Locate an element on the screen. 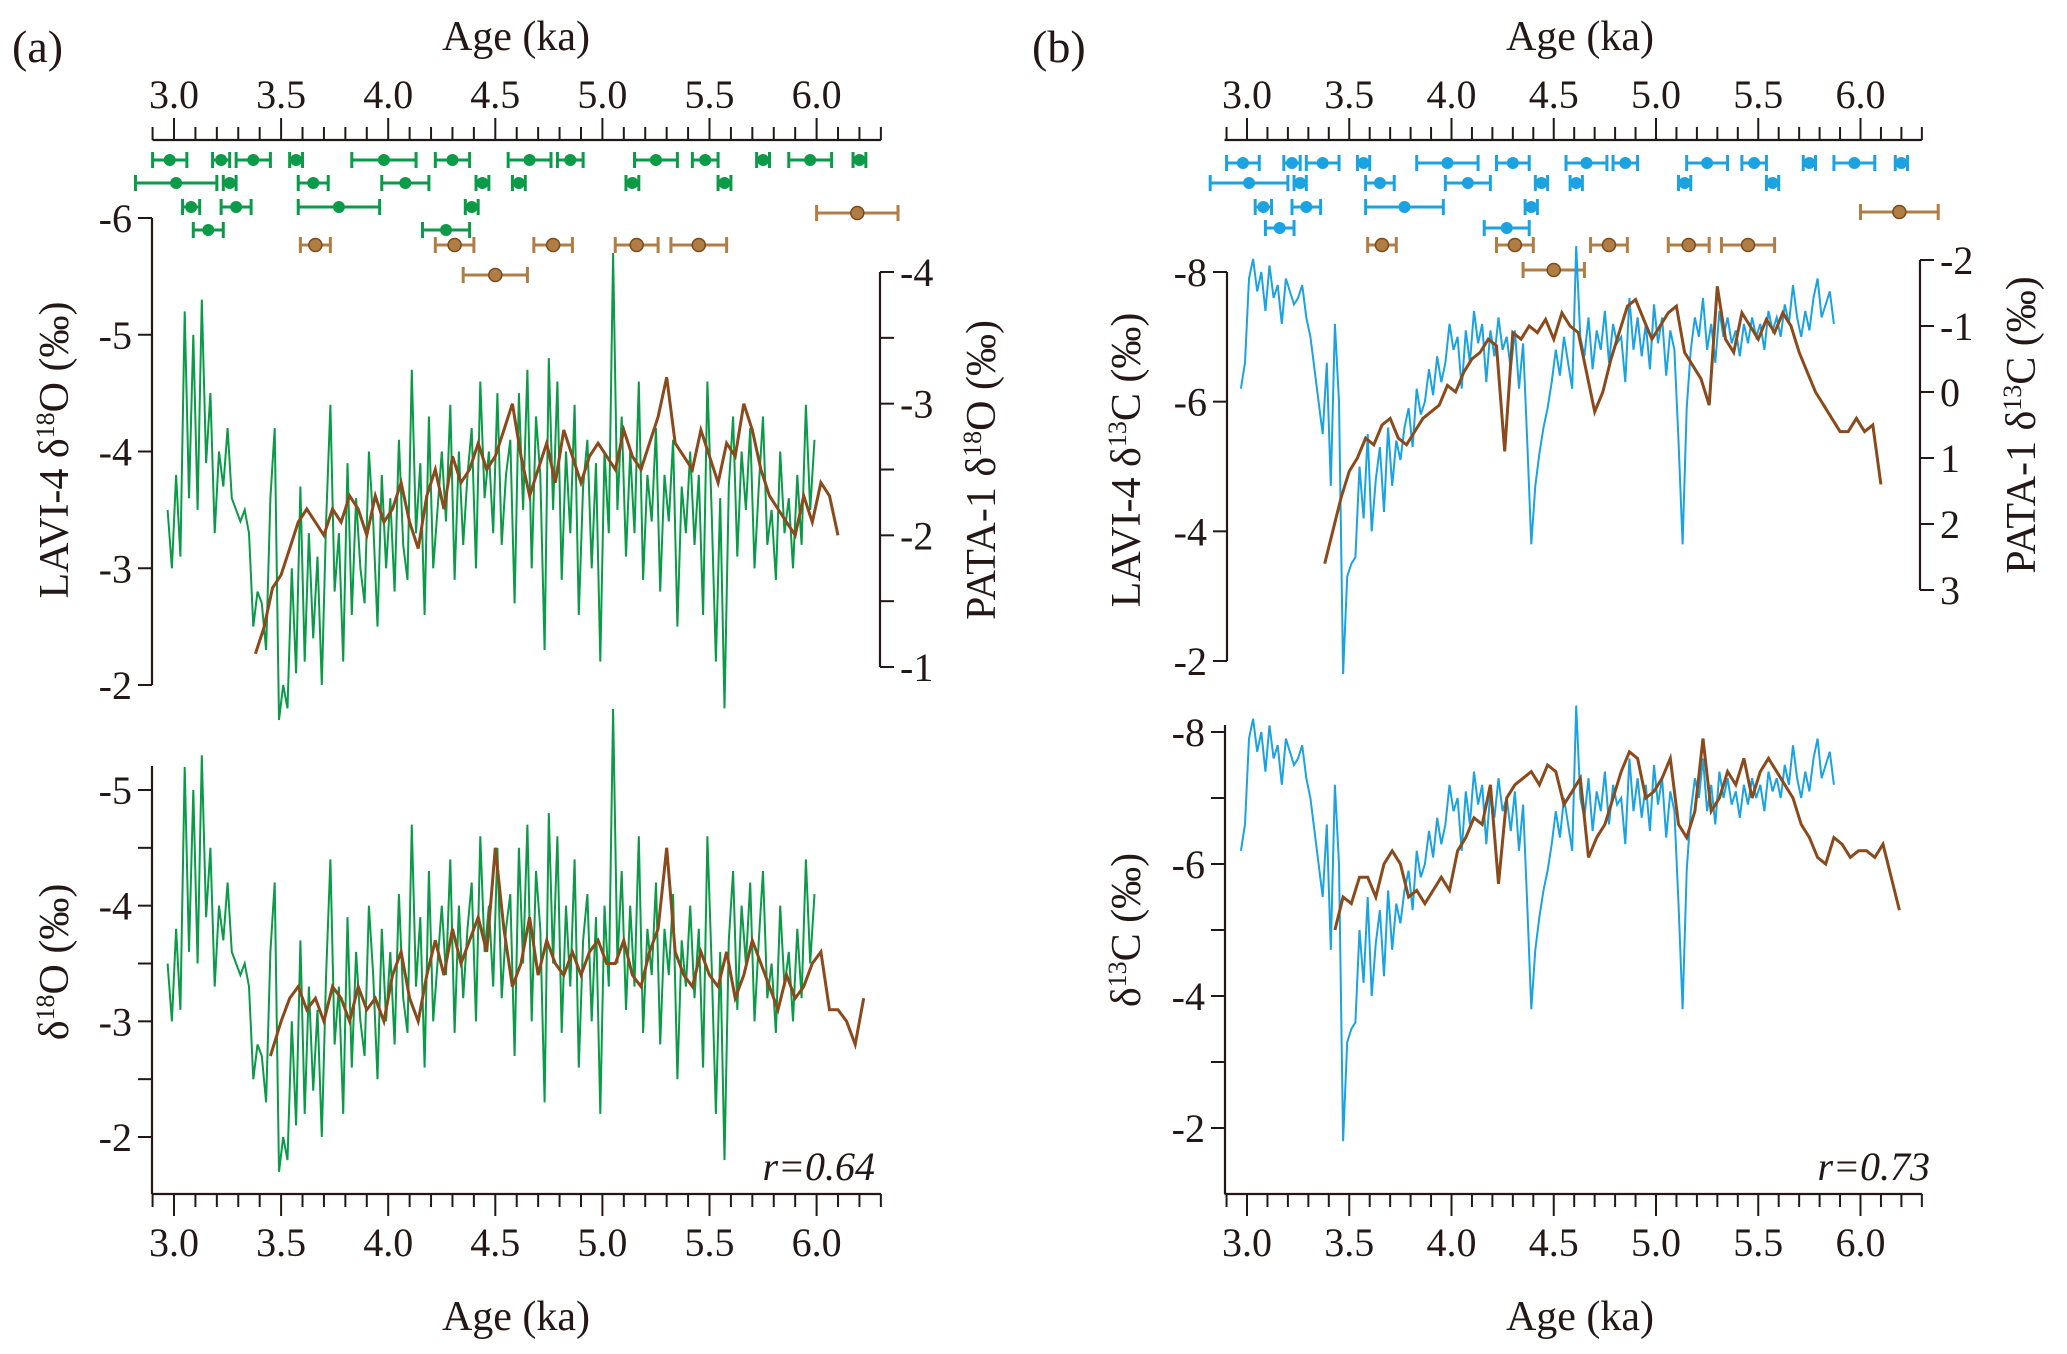 The width and height of the screenshot is (2067, 1354). upper-right-ylabel-a: PATA-1 δ18O (‰) is located at coordinates (982, 470).